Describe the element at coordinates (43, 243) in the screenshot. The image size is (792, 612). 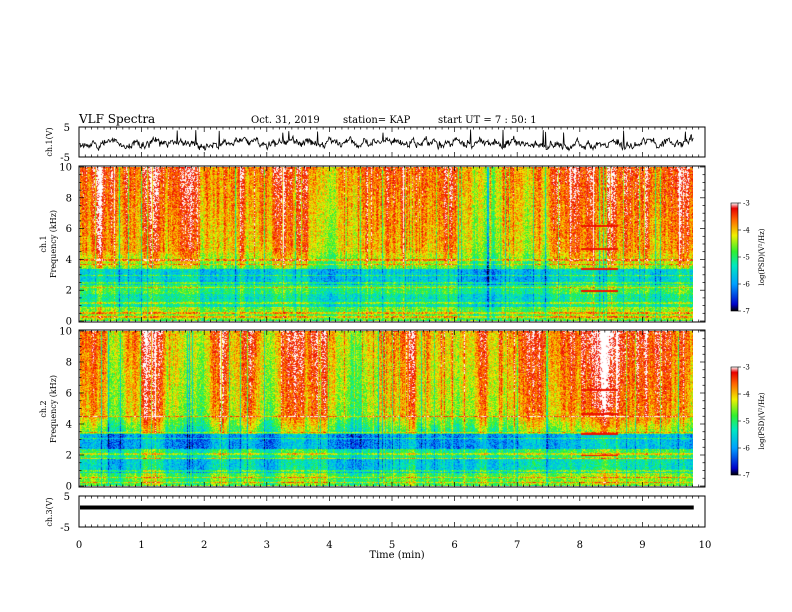
I see `ch1-spectrogram-ylabel-channel: ch.1` at that location.